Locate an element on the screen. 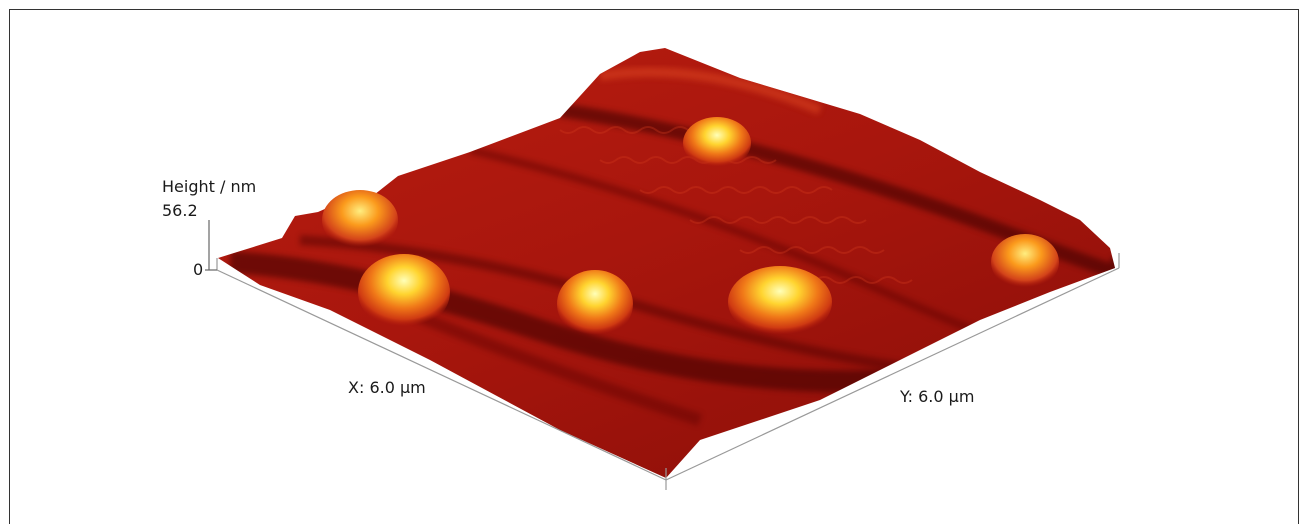 Image resolution: width=1311 pixels, height=524 pixels. x-axis-label: X: 6.0 μm is located at coordinates (387, 387).